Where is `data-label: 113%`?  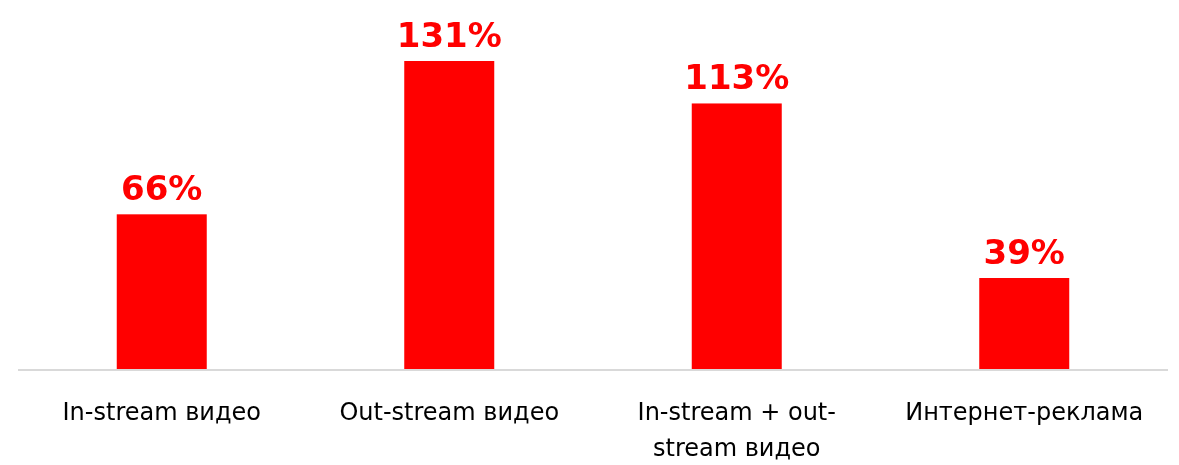
data-label: 113% is located at coordinates (737, 77).